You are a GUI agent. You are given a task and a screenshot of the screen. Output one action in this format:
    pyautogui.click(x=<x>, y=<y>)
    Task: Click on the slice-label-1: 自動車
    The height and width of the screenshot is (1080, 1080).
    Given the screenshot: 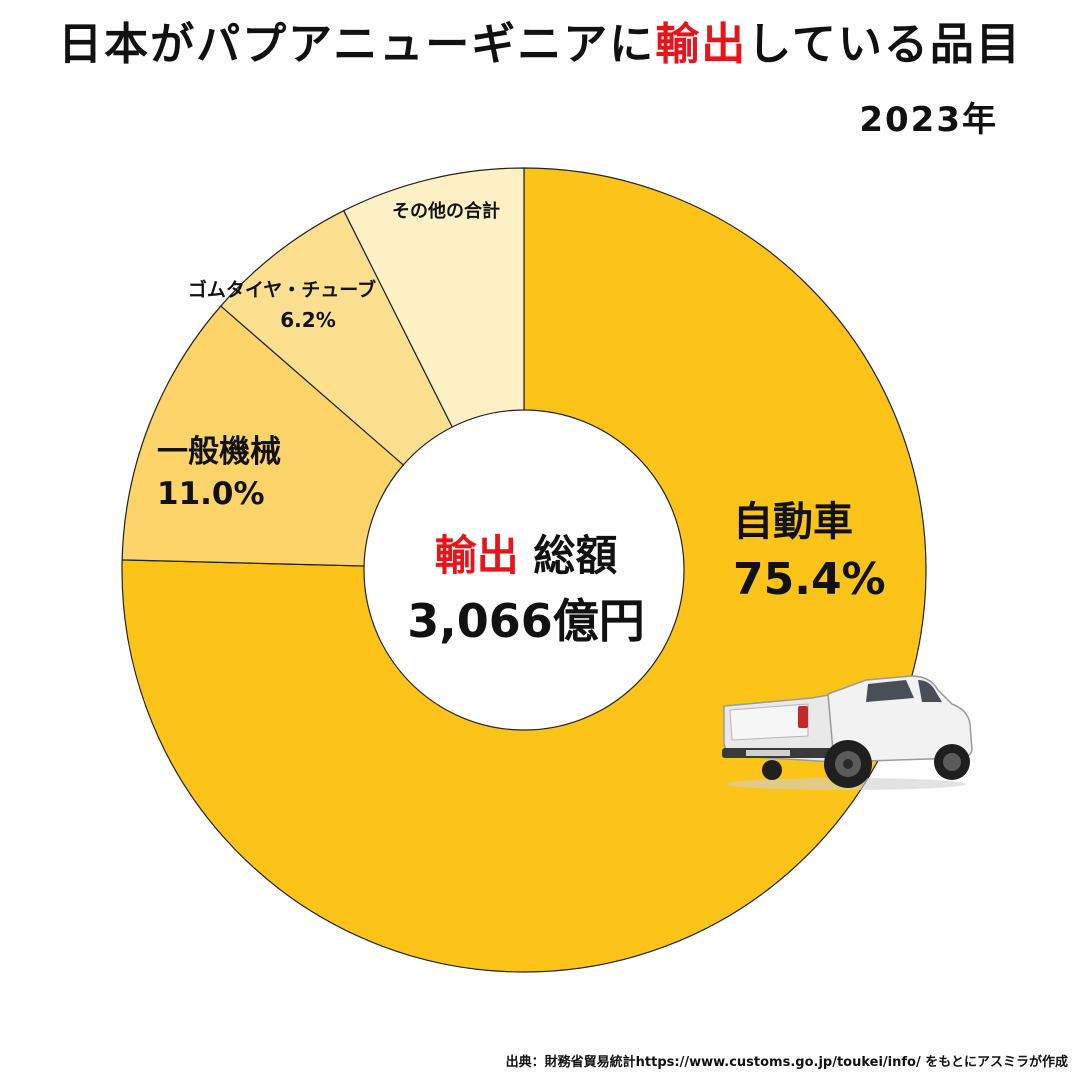 What is the action you would take?
    pyautogui.click(x=793, y=522)
    